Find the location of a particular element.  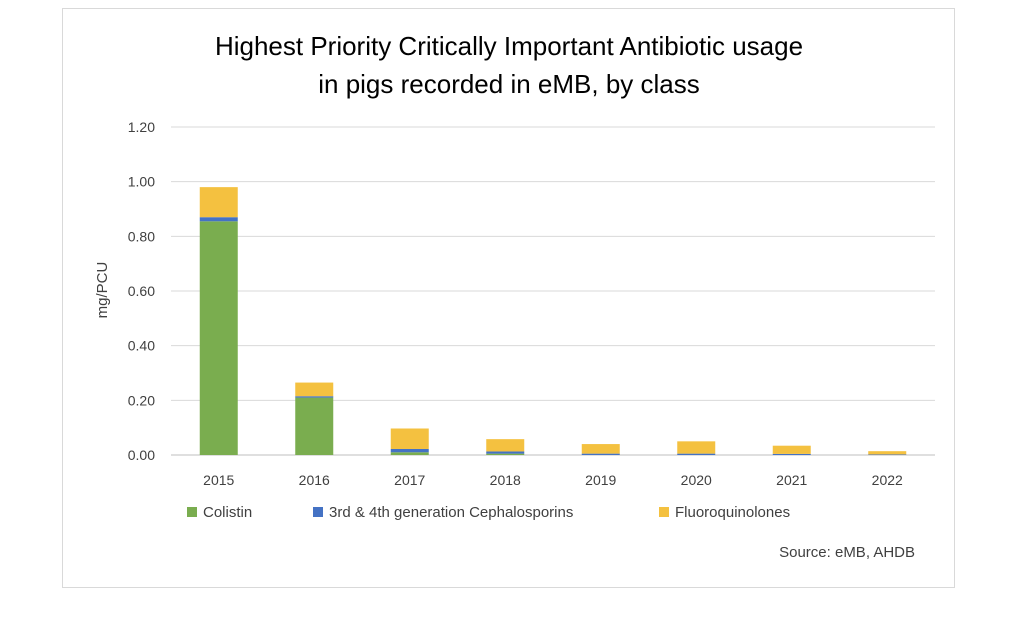

x-tick-label: 2019 is located at coordinates (600, 480).